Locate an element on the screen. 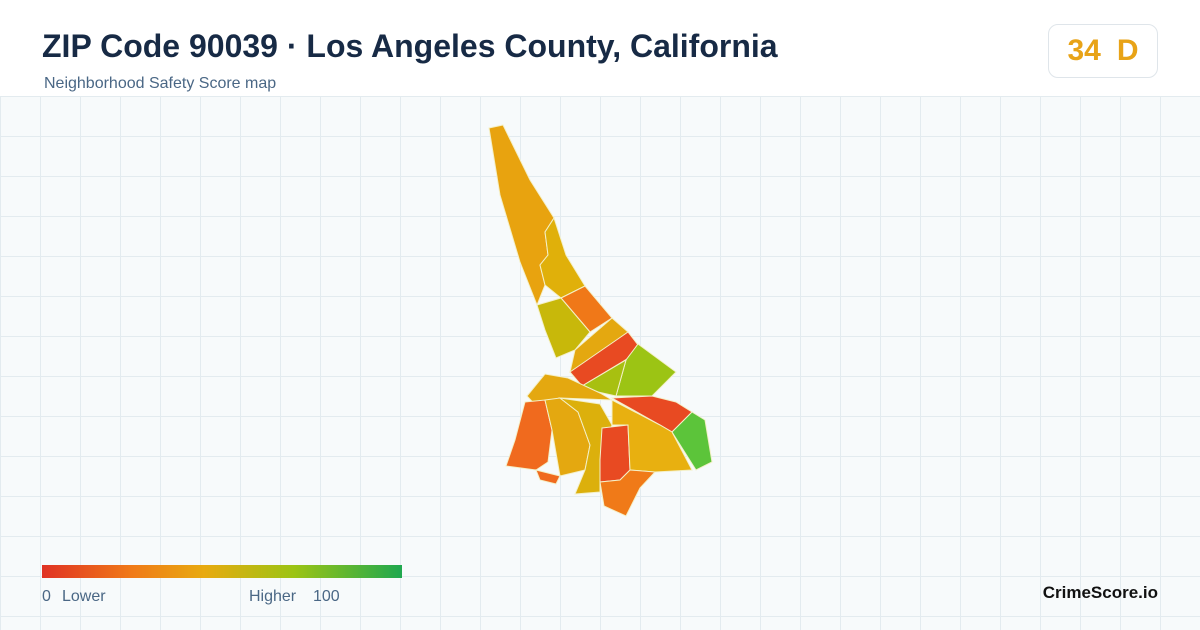  score-grade: D is located at coordinates (1127, 50).